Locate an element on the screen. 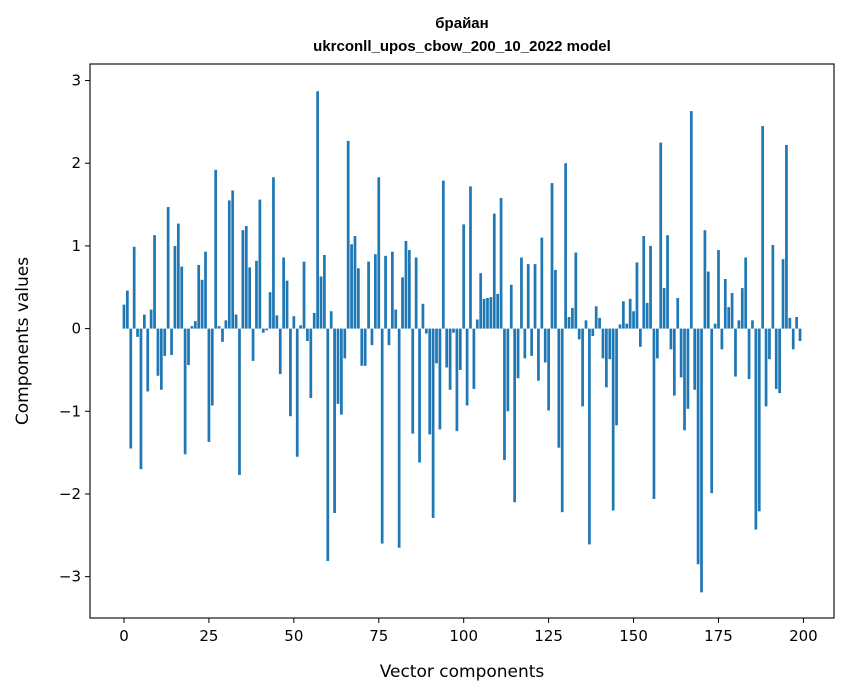  y-tick-label: 0 is located at coordinates (76, 329).